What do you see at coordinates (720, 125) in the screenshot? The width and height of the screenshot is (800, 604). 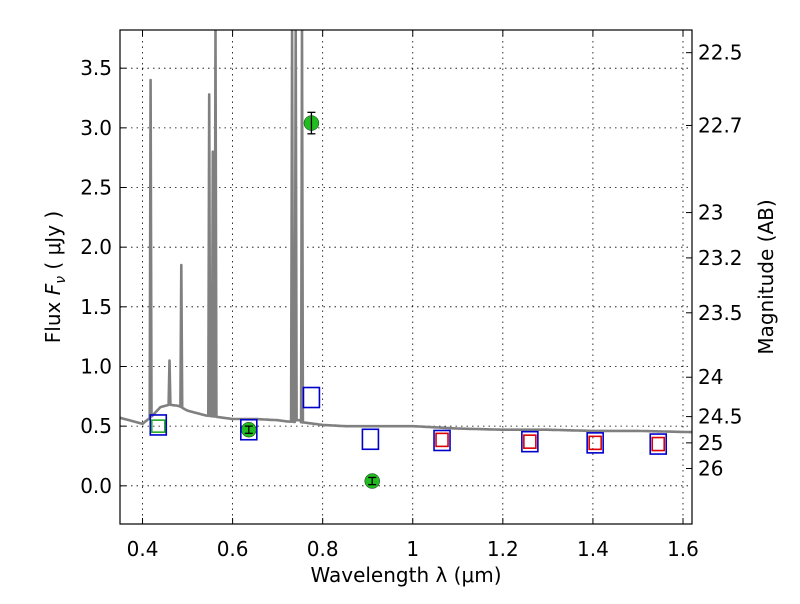 I see `magnitude-tick-label: 22.7` at bounding box center [720, 125].